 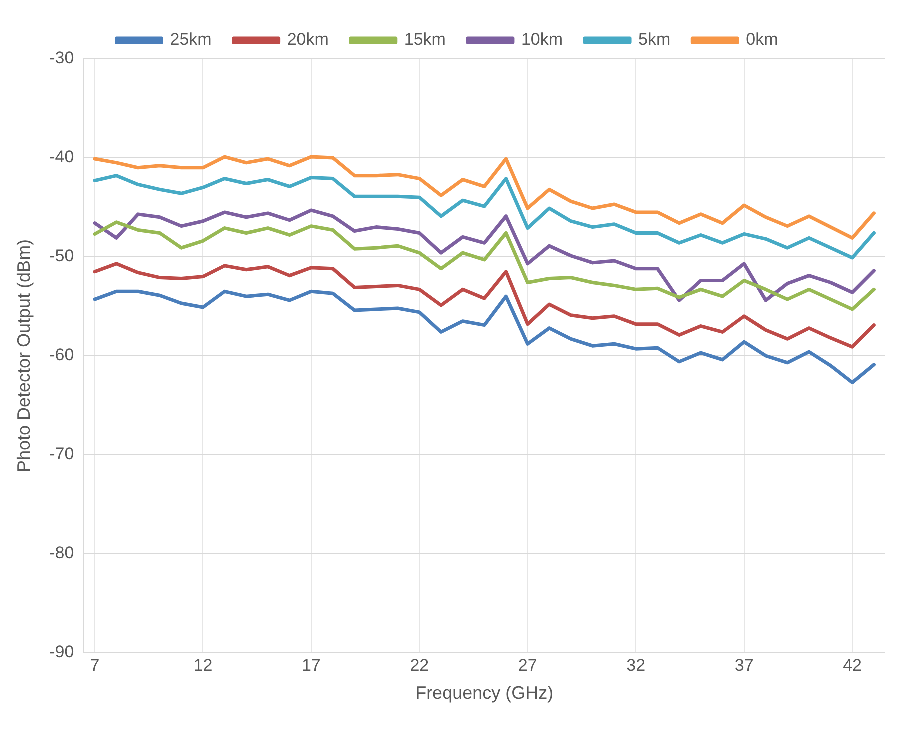 I want to click on legend-label: 10km, so click(x=542, y=40).